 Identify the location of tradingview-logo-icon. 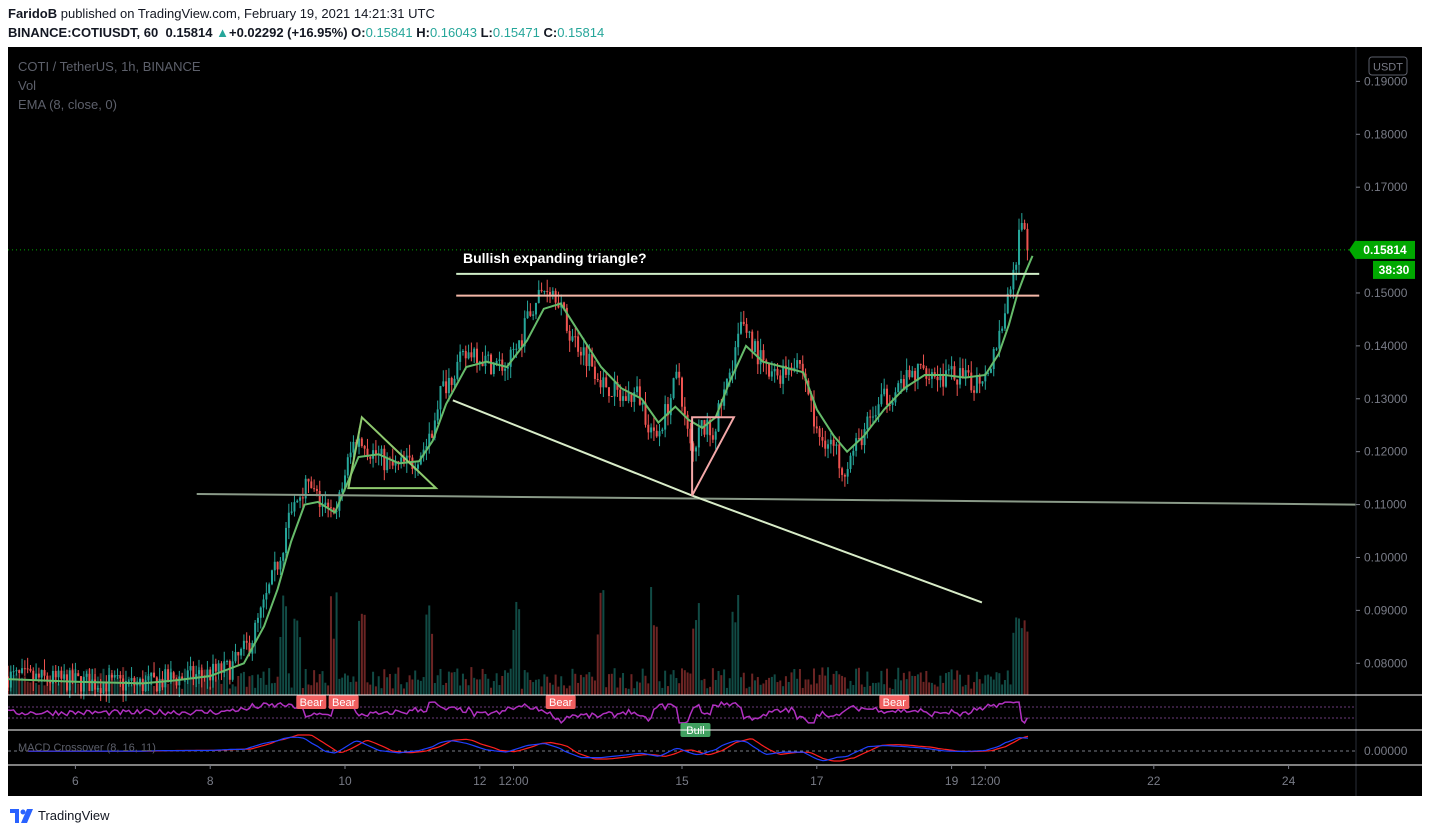
(22, 816).